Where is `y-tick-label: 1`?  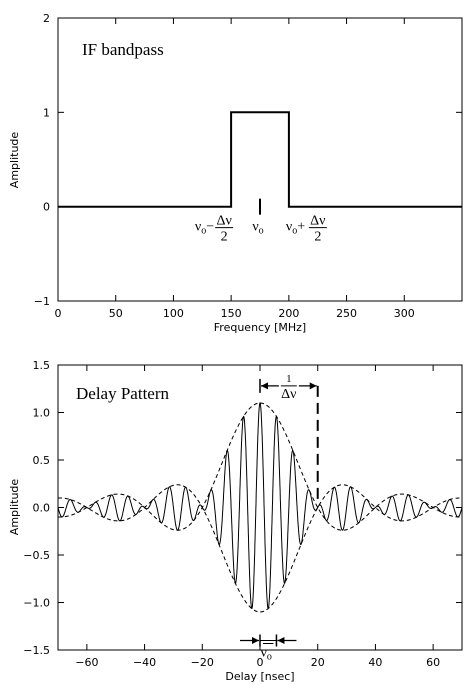
y-tick-label: 1 is located at coordinates (46, 112).